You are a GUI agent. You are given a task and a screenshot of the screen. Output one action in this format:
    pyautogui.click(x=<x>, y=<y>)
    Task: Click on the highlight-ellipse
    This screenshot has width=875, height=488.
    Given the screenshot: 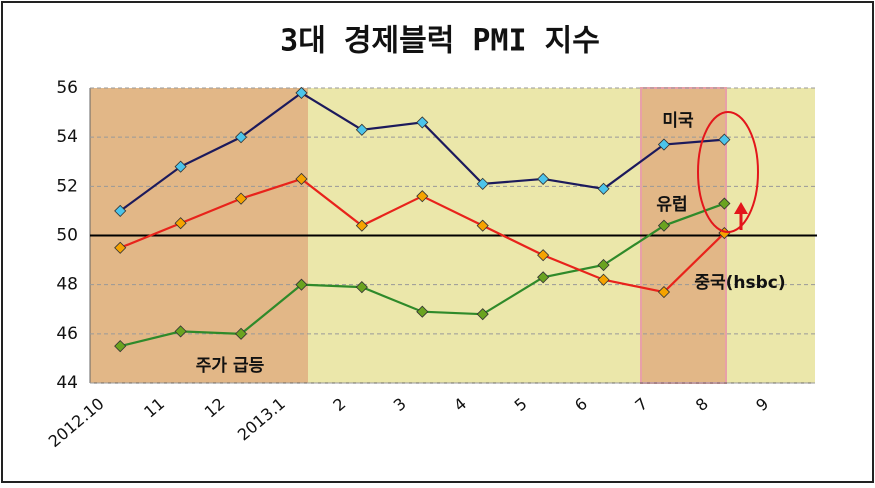 What is the action you would take?
    pyautogui.click(x=728, y=172)
    